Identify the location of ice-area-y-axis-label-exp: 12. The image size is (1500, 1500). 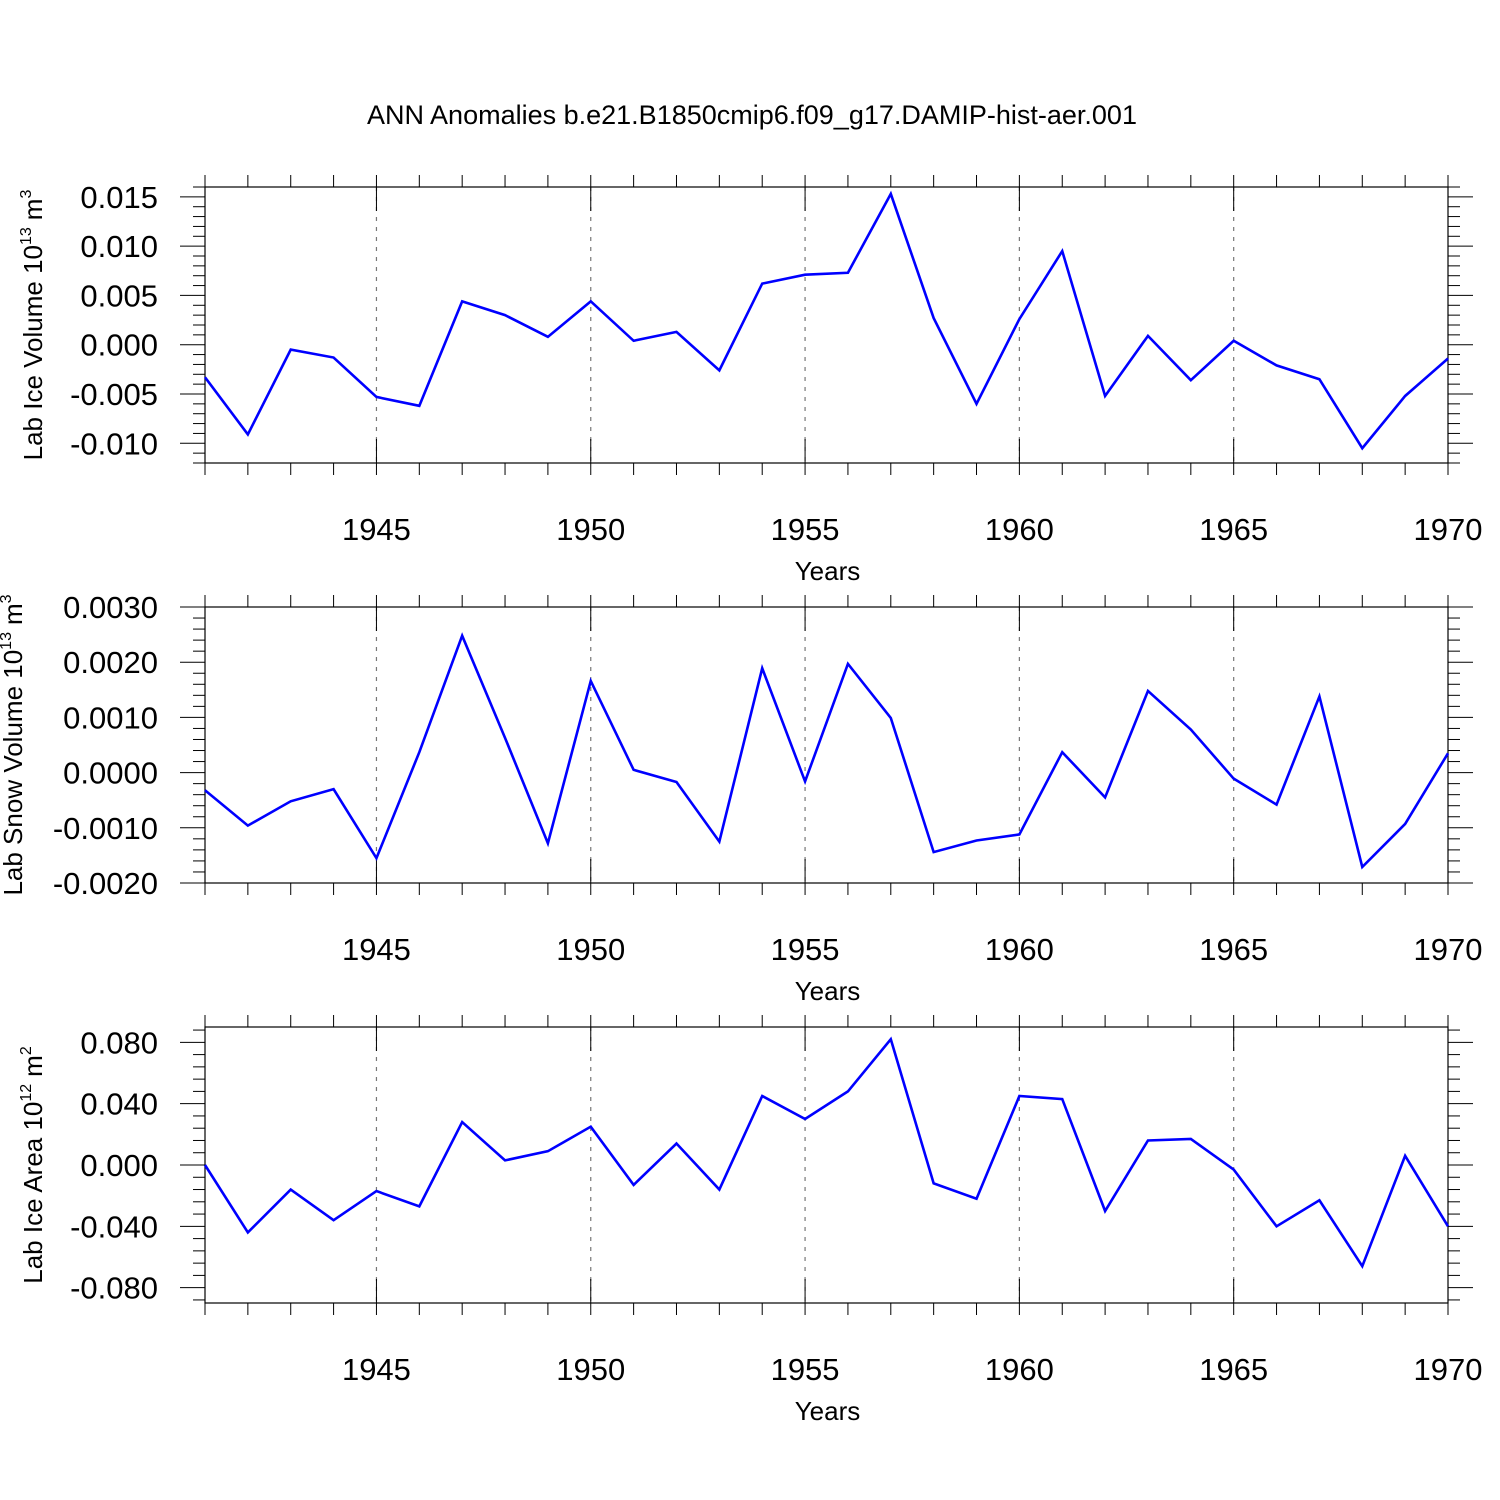
(26, 1093).